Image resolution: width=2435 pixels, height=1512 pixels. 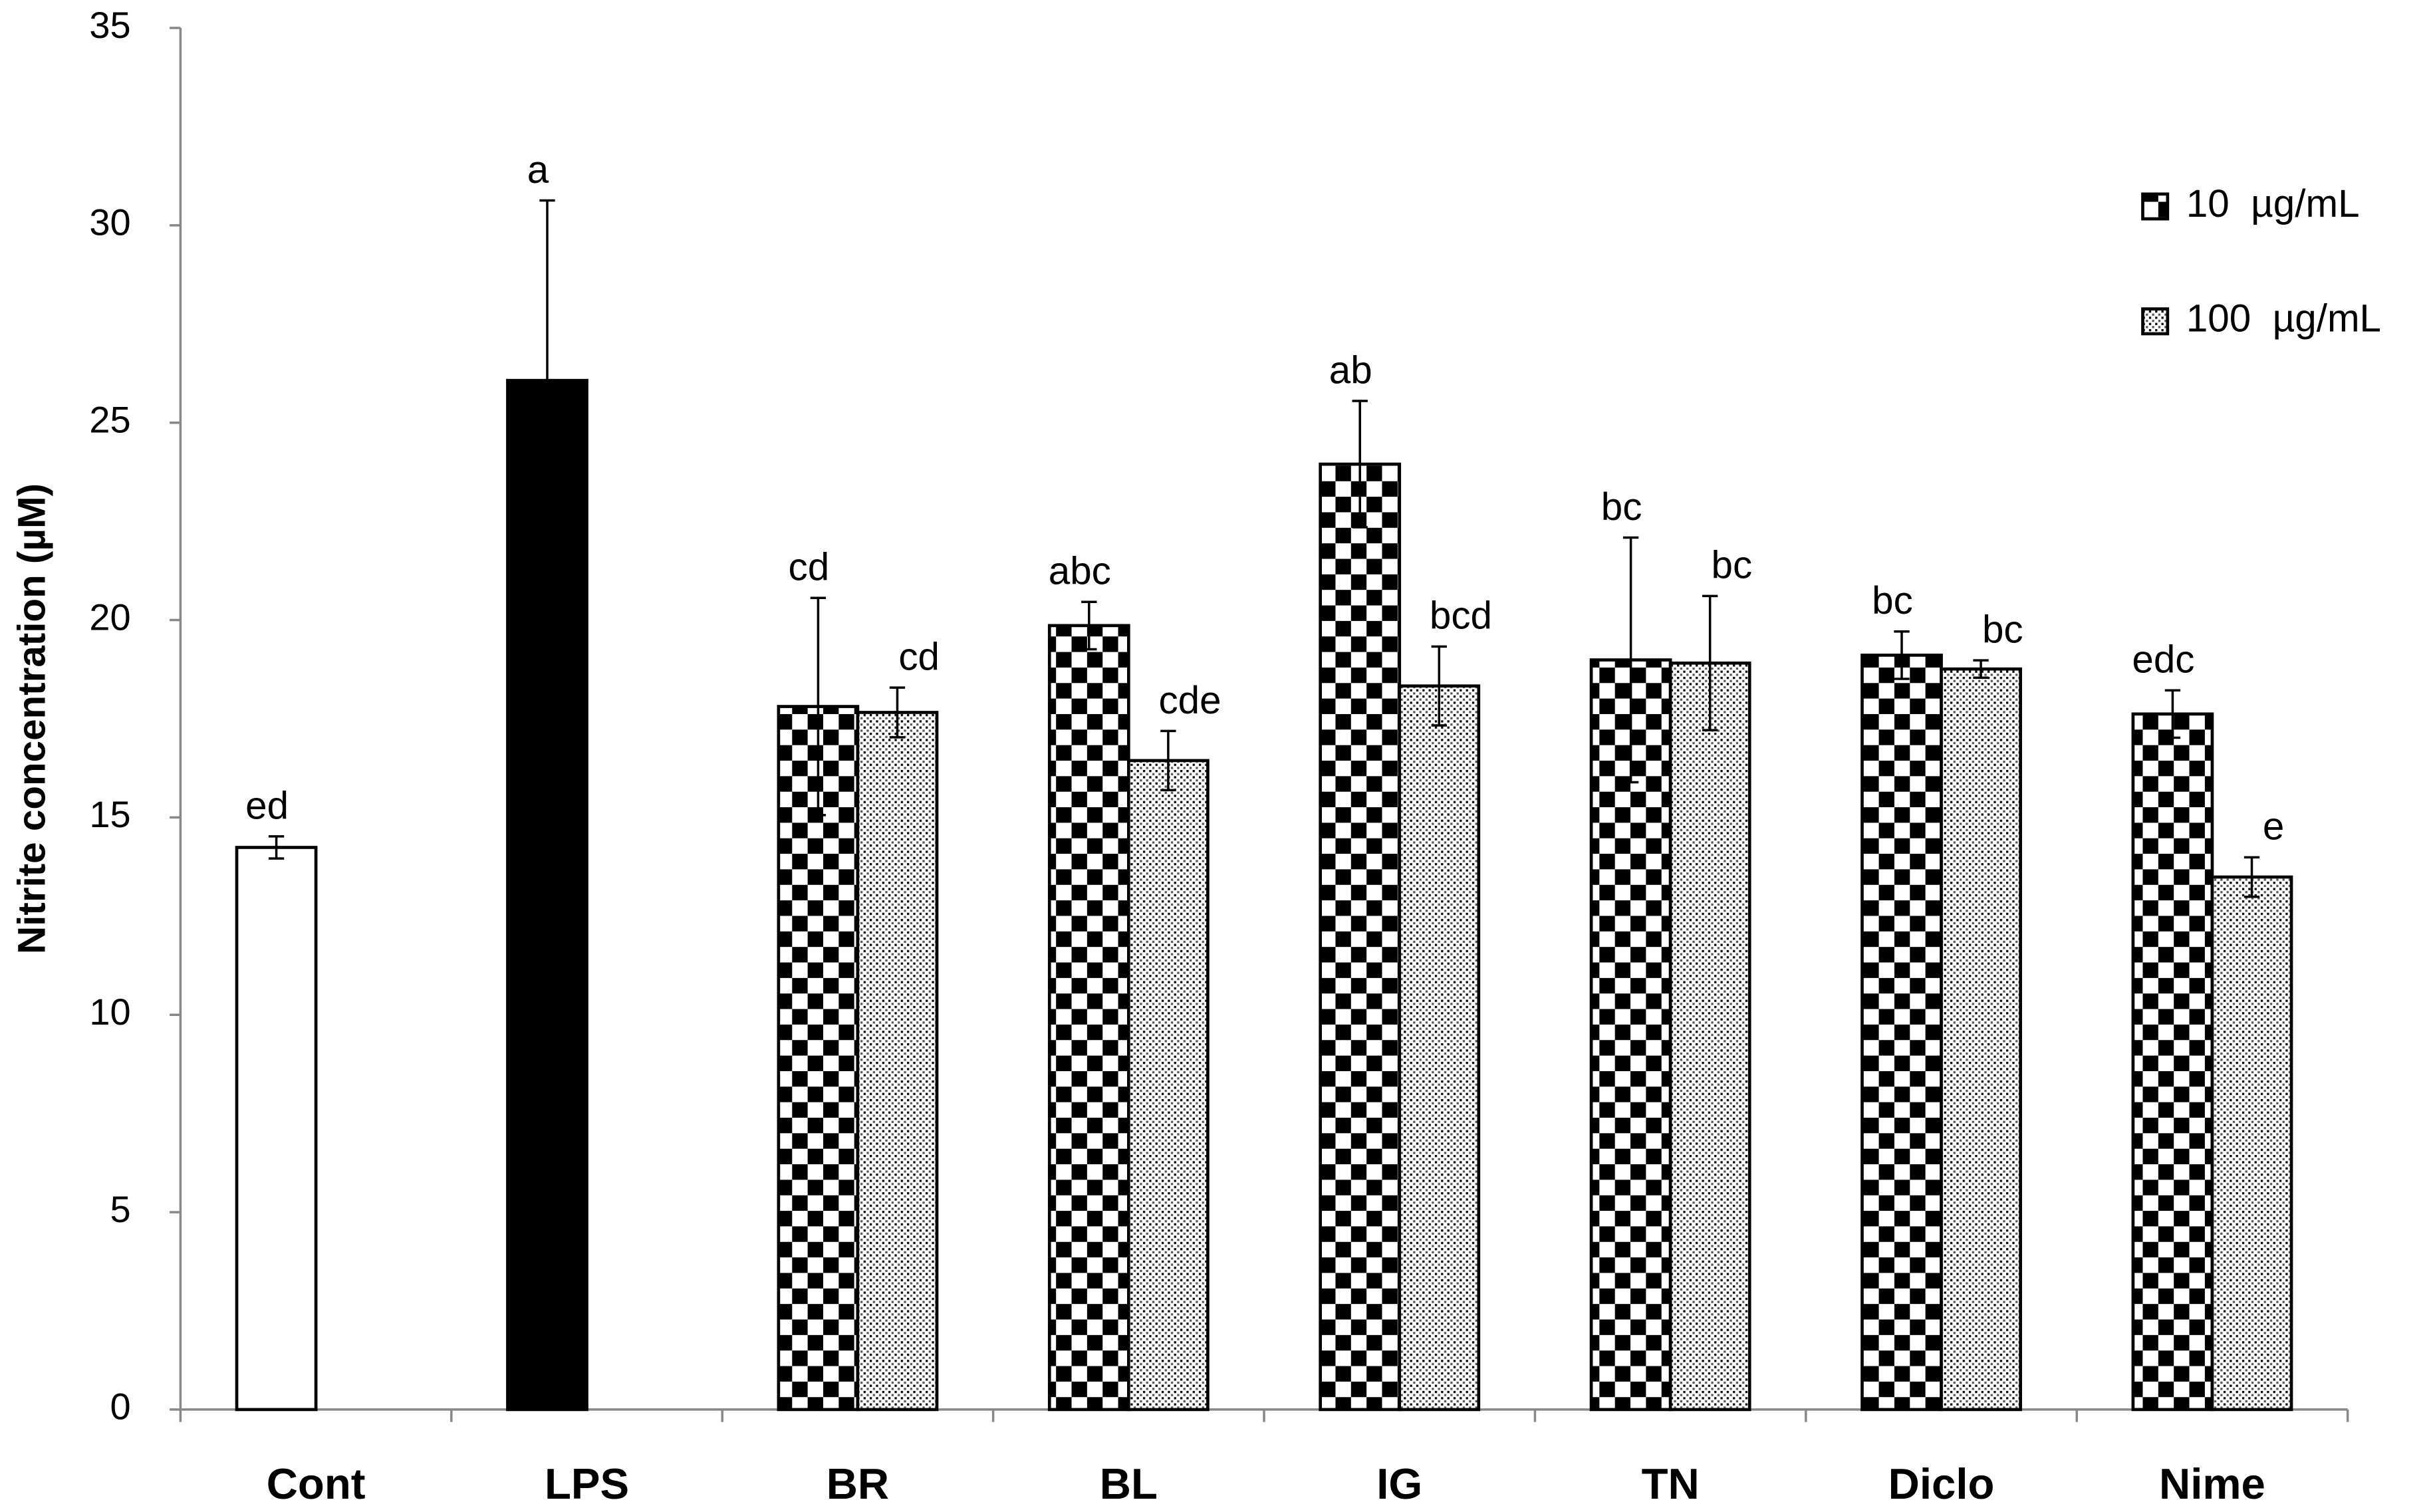 What do you see at coordinates (267, 806) in the screenshot?
I see `significance-label: ed` at bounding box center [267, 806].